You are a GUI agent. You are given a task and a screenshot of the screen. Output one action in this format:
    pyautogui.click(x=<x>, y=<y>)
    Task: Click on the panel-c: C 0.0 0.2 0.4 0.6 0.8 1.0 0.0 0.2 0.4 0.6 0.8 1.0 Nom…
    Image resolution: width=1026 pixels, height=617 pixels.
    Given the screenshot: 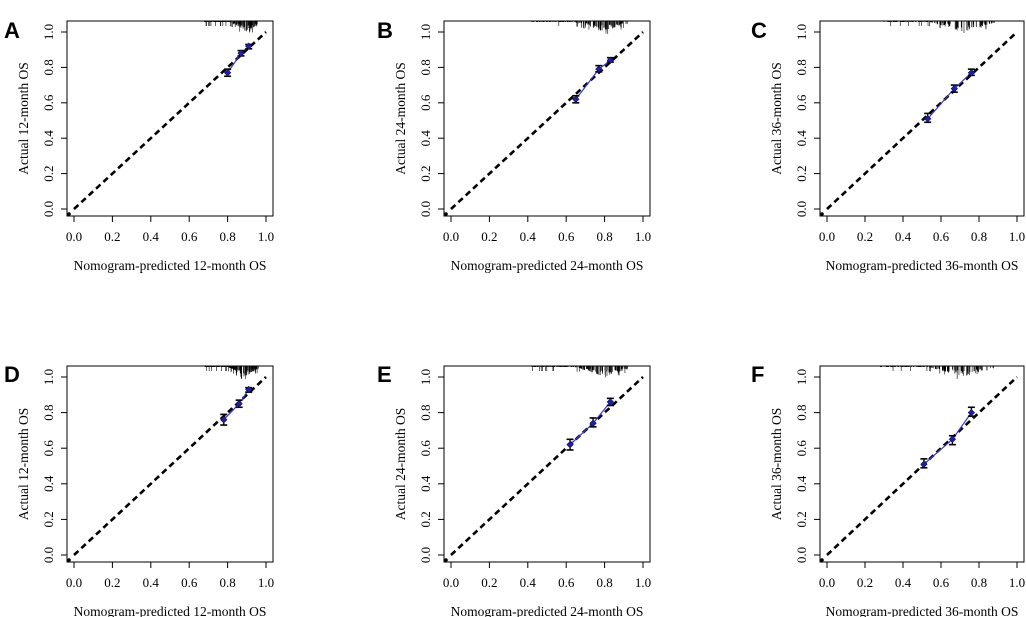 What is the action you would take?
    pyautogui.click(x=888, y=145)
    